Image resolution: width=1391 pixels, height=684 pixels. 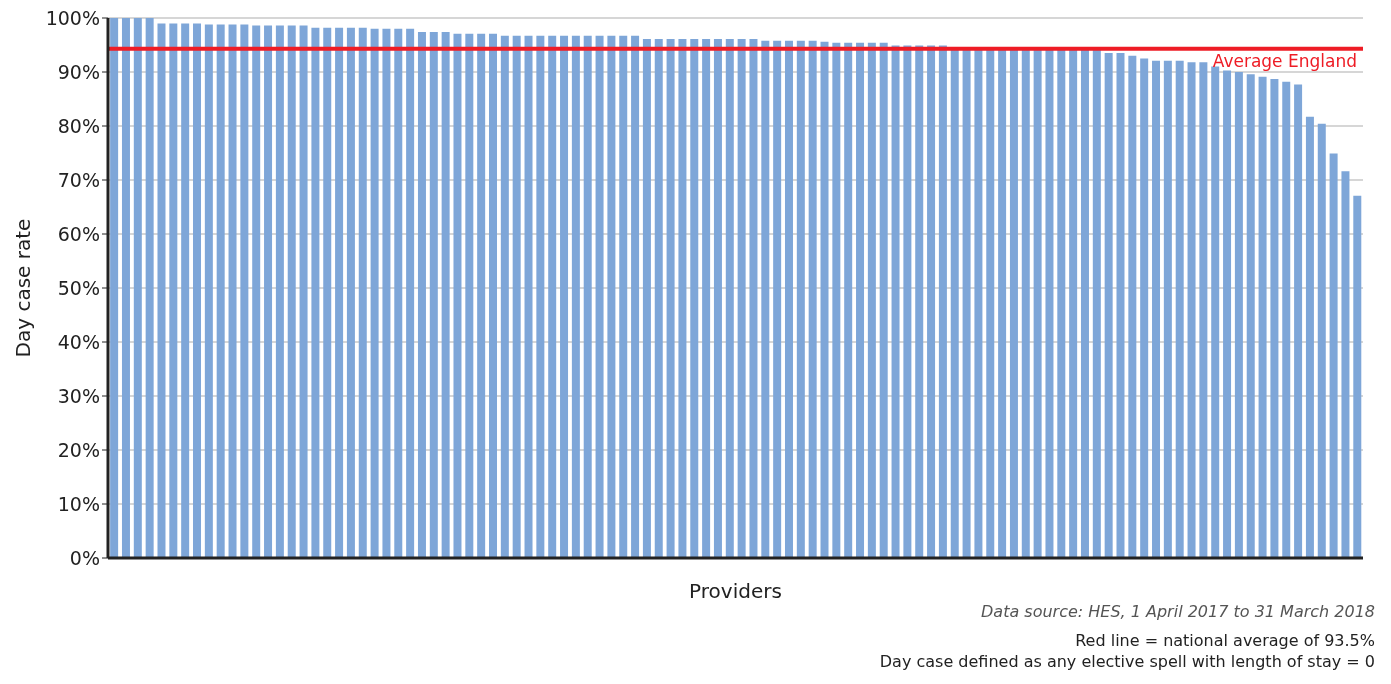 I want to click on y-tick-label: 70%, so click(x=78, y=179).